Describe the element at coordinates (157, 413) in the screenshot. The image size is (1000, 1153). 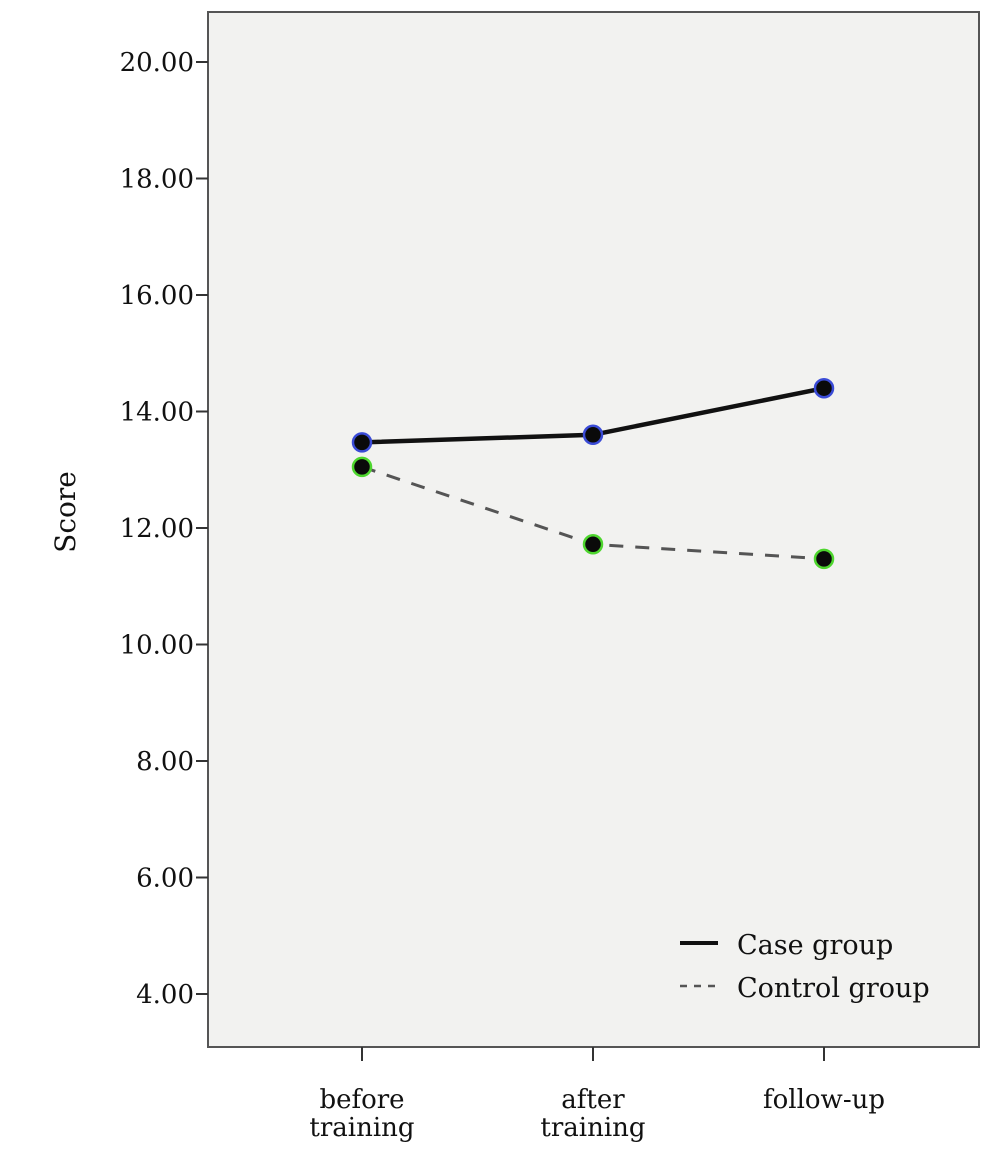
I see `y-tick-label: 14.00` at that location.